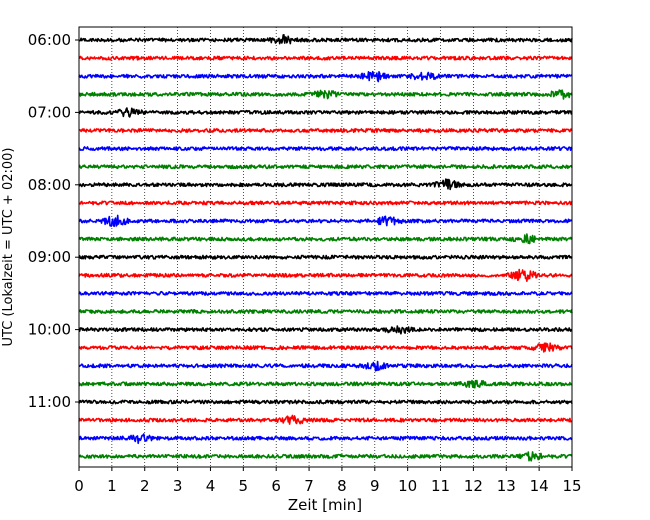  What do you see at coordinates (440, 486) in the screenshot?
I see `x-tick-label-11: 11` at bounding box center [440, 486].